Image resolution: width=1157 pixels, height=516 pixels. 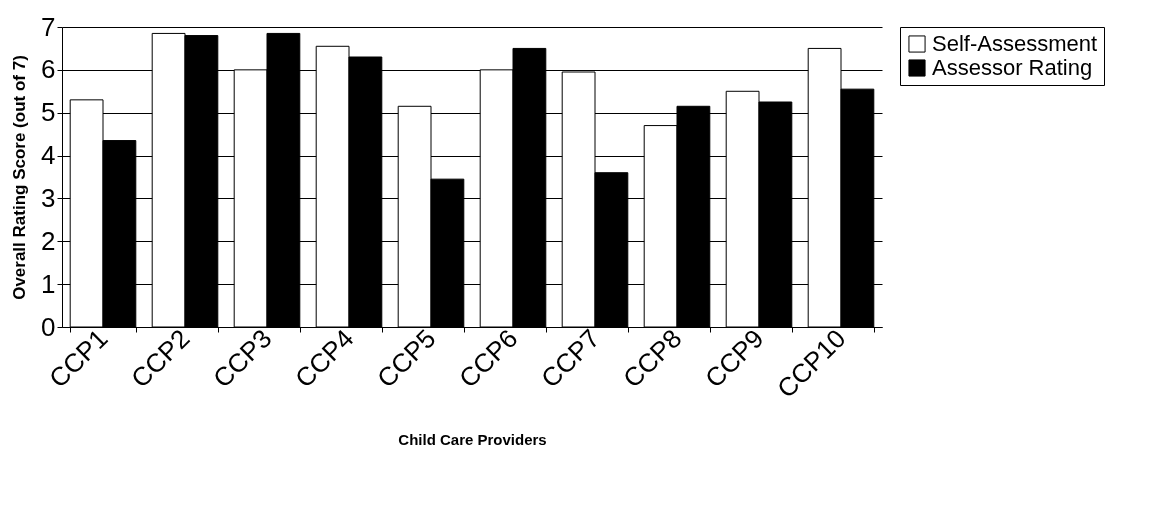 What do you see at coordinates (1015, 43) in the screenshot?
I see `legend-label: Self-Assessment` at bounding box center [1015, 43].